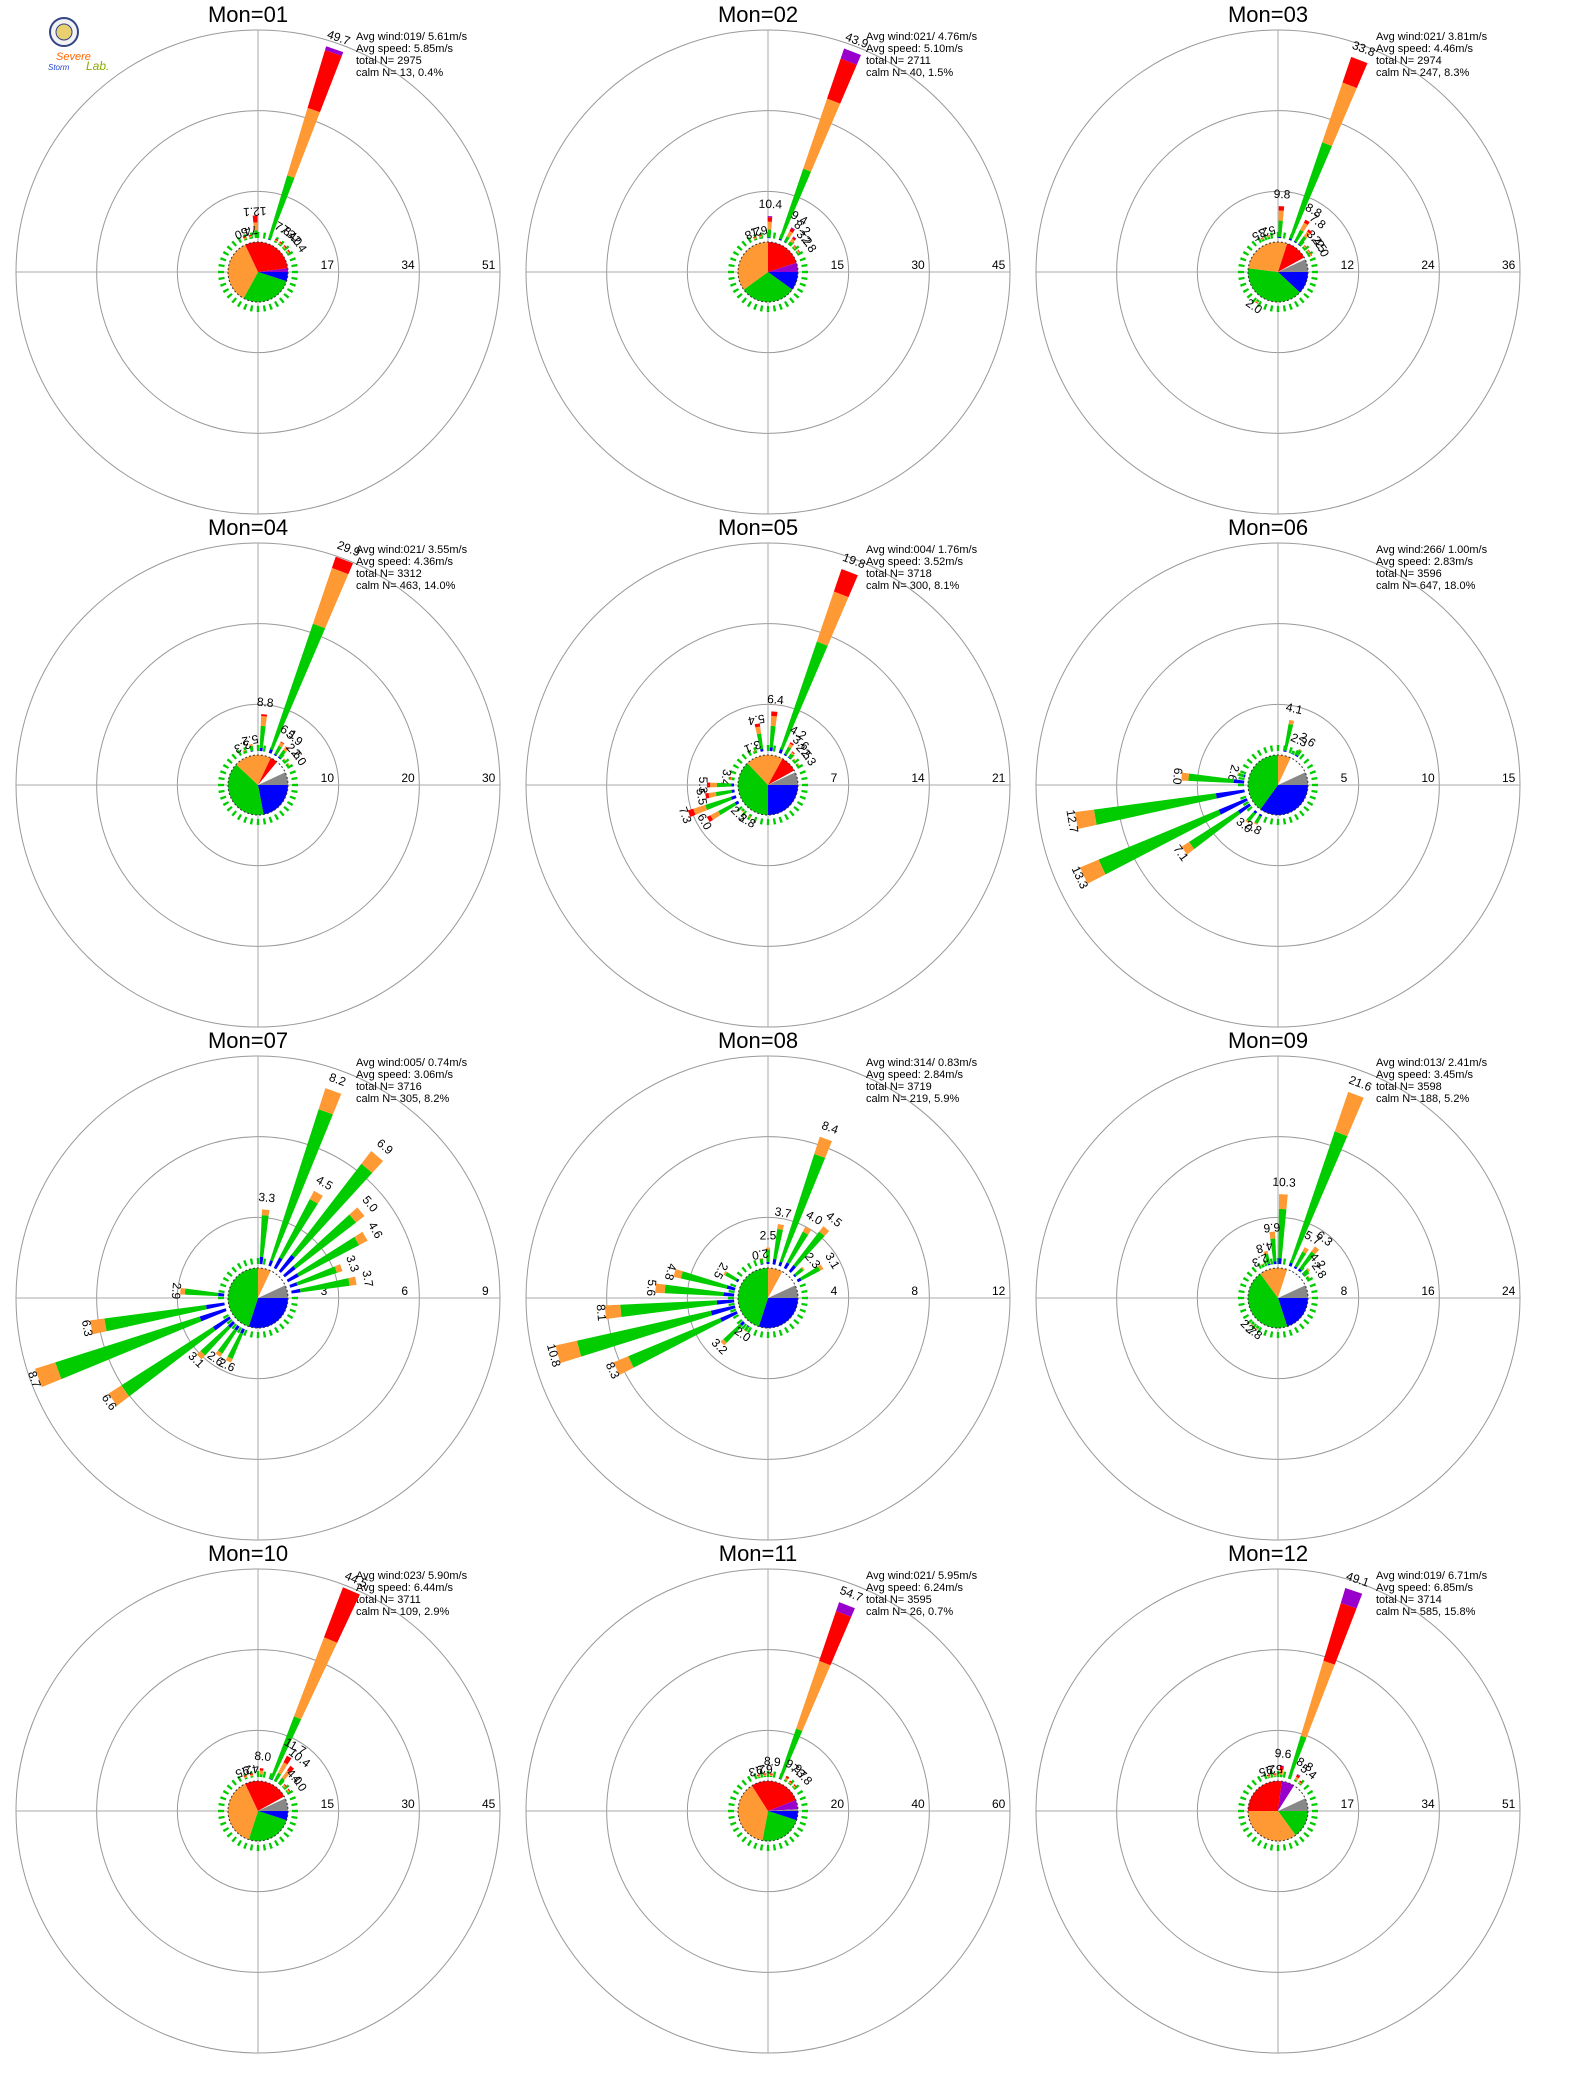 The image size is (1580, 2090). What do you see at coordinates (375, 1230) in the screenshot?
I see `petal-label: 4.6` at bounding box center [375, 1230].